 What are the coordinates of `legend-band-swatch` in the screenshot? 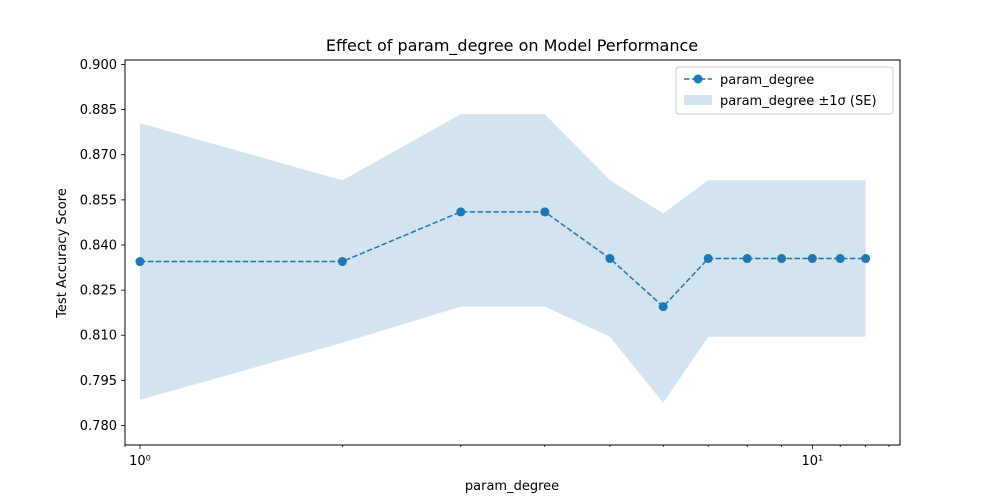 It's located at (698, 100).